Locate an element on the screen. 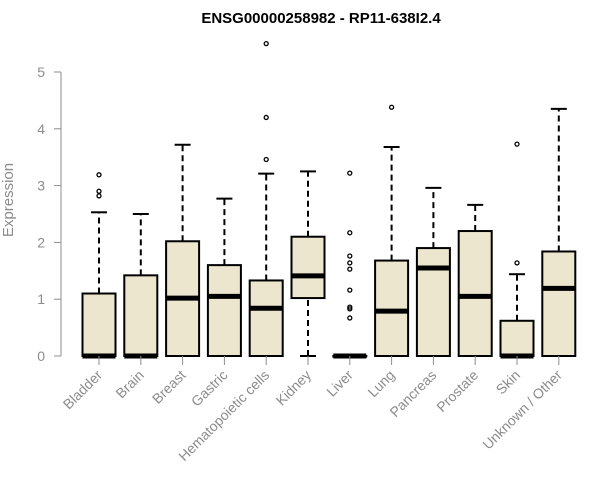  box-prostate is located at coordinates (475, 280).